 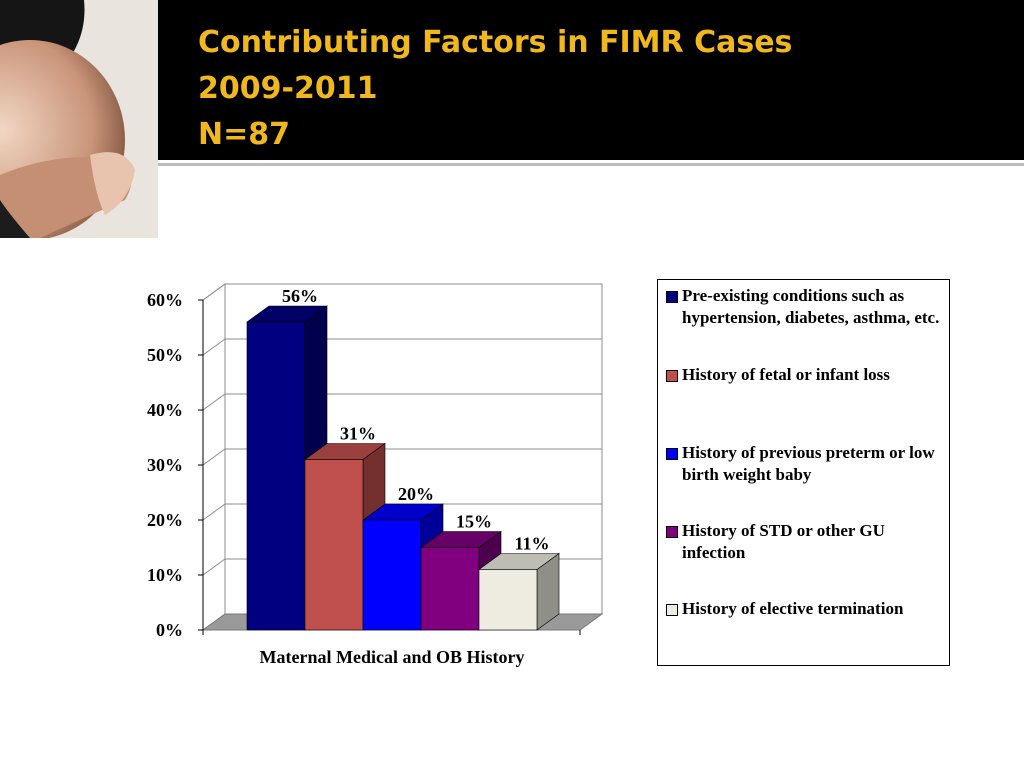 I want to click on title-line: Contributing Factors in FIMR Cases, so click(x=495, y=42).